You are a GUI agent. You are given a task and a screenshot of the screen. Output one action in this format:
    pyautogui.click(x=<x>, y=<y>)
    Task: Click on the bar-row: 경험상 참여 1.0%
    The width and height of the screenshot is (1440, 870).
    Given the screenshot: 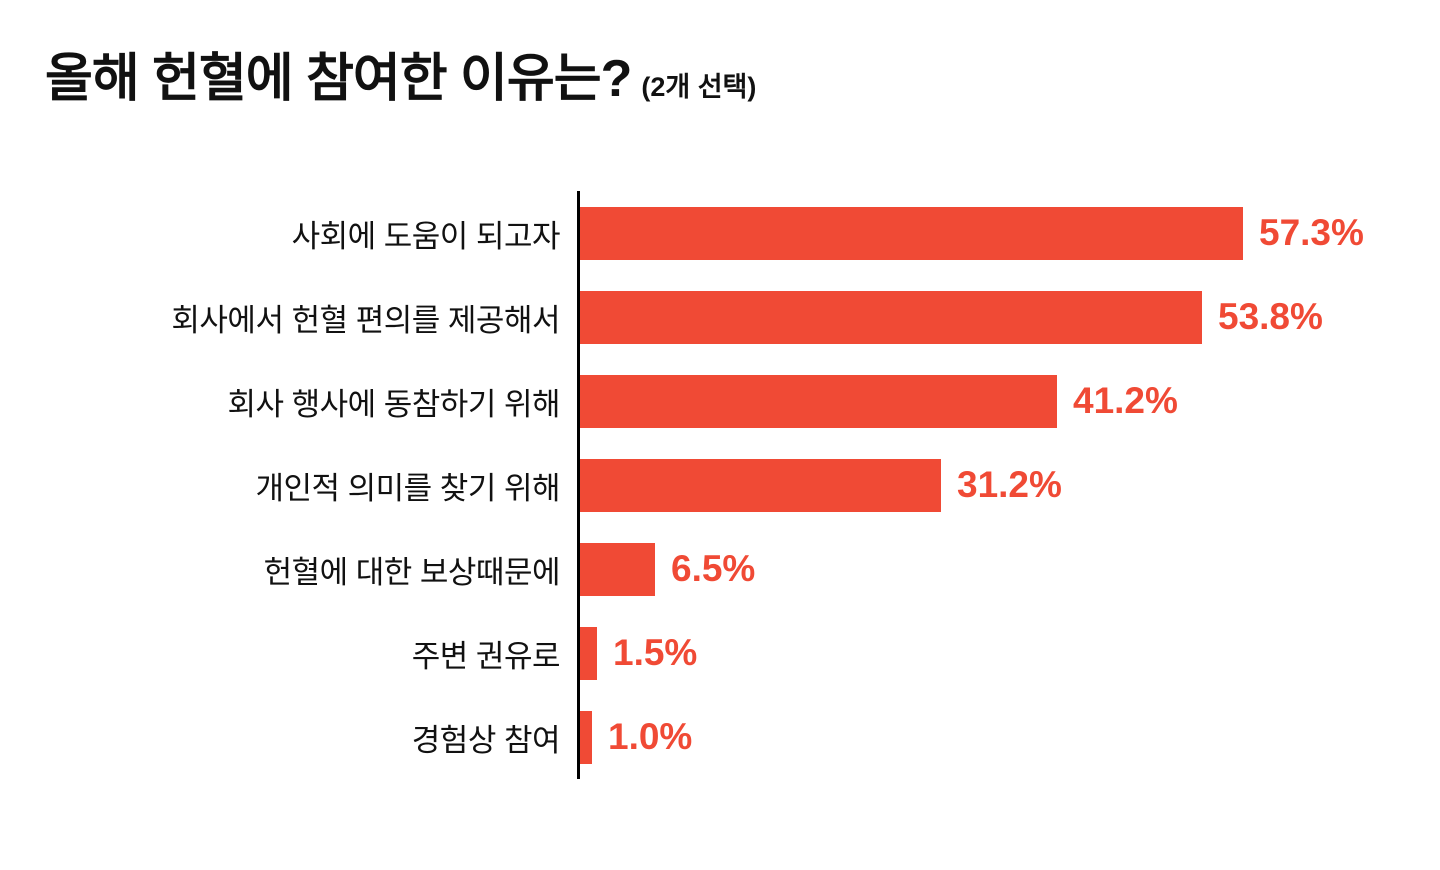 What is the action you would take?
    pyautogui.click(x=720, y=737)
    